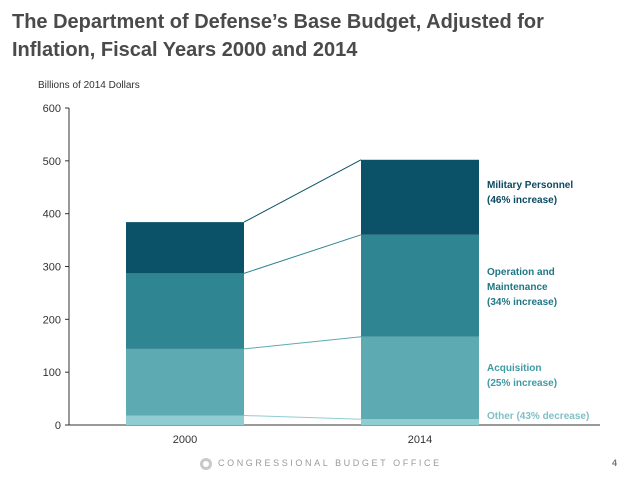 This screenshot has width=638, height=479. I want to click on legend-line: (34% increase), so click(522, 302).